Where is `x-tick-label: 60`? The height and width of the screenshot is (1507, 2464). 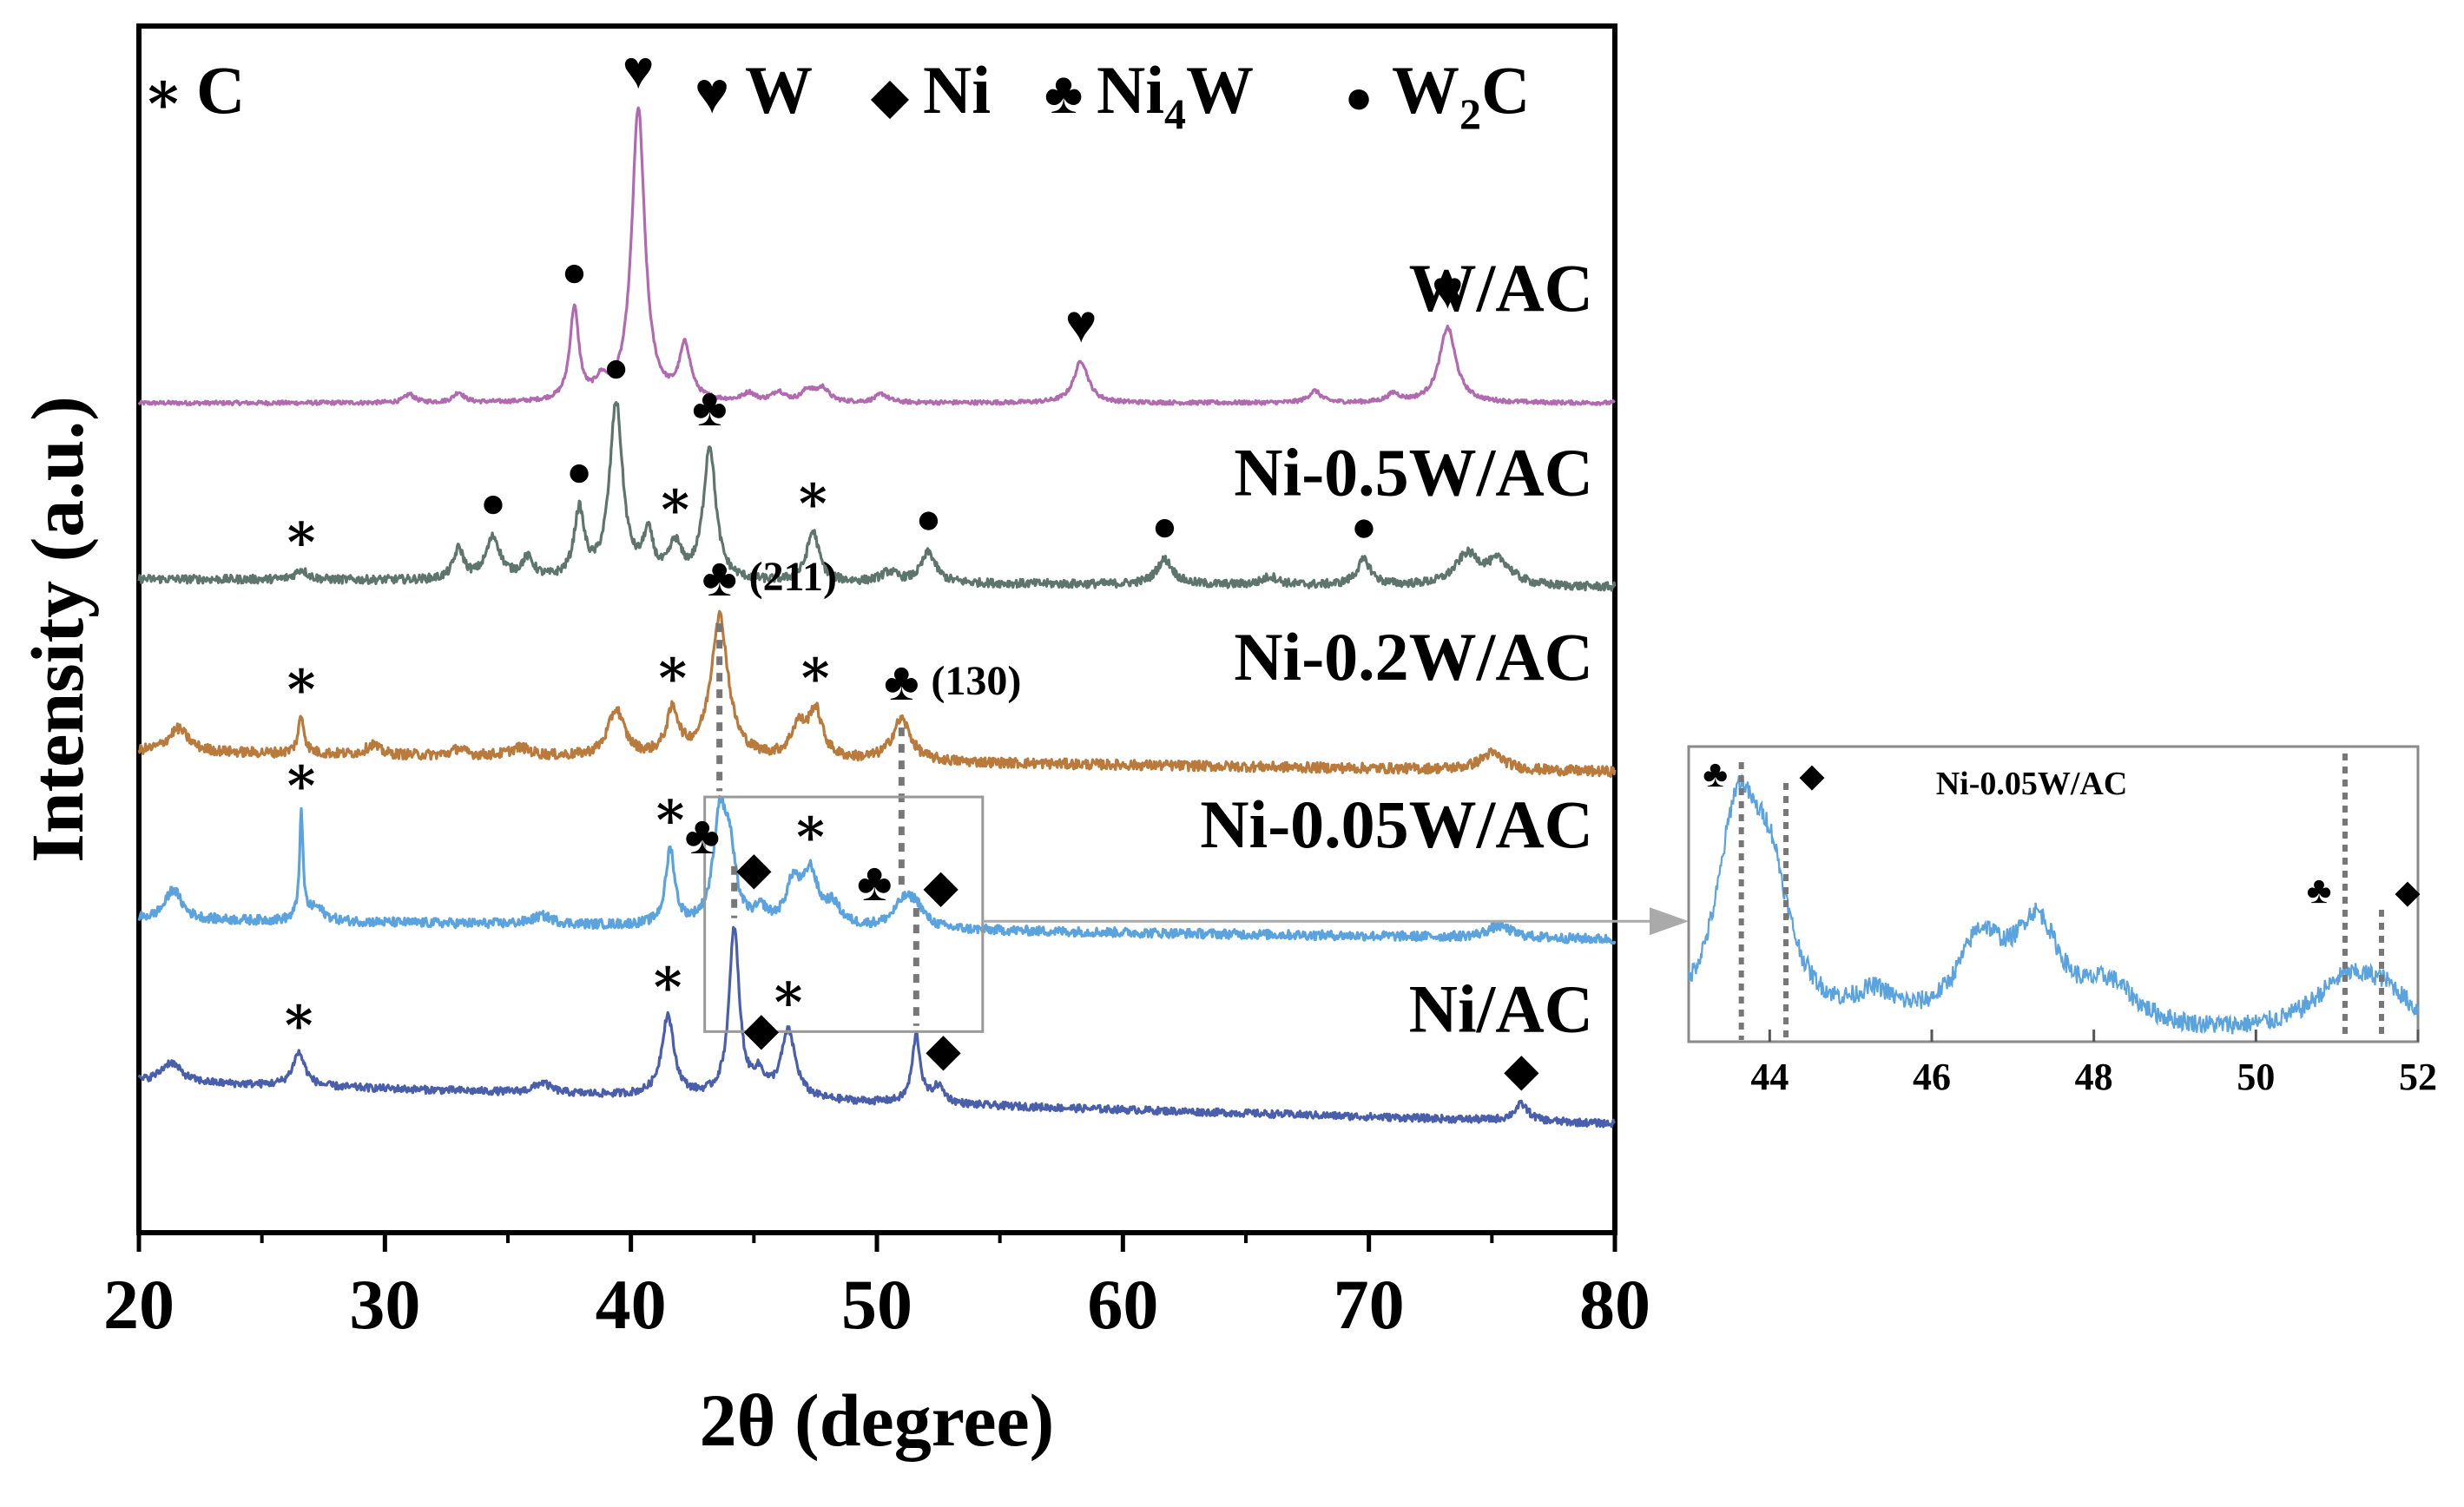
x-tick-label: 60 is located at coordinates (1122, 1304).